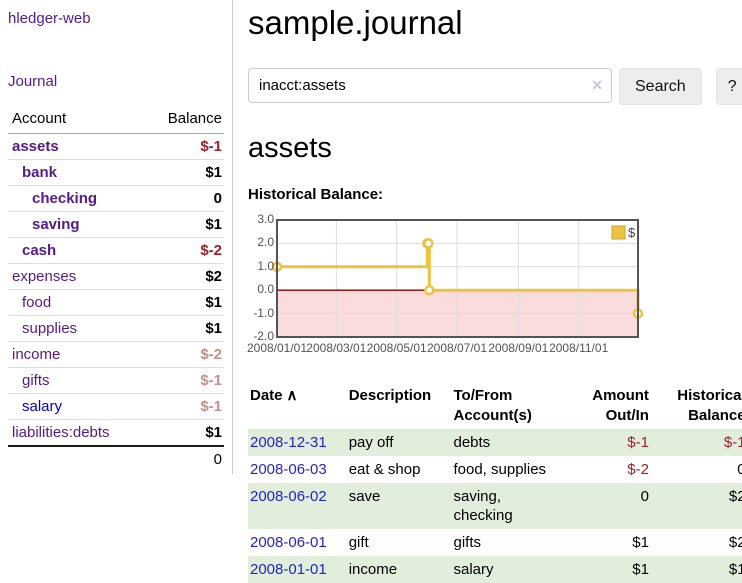 The height and width of the screenshot is (583, 742). I want to click on transaction-date-link: 2008-06-02, so click(288, 496).